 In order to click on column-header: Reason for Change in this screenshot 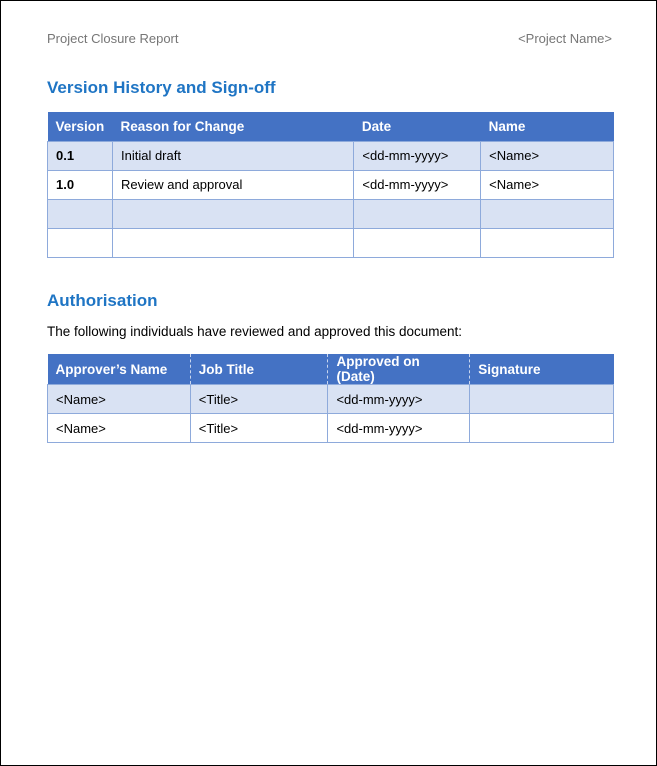, I will do `click(233, 126)`.